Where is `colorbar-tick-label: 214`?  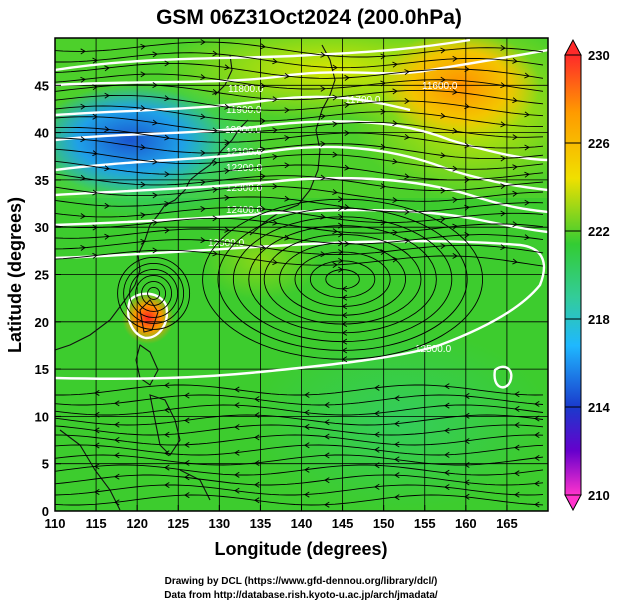 colorbar-tick-label: 214 is located at coordinates (599, 407).